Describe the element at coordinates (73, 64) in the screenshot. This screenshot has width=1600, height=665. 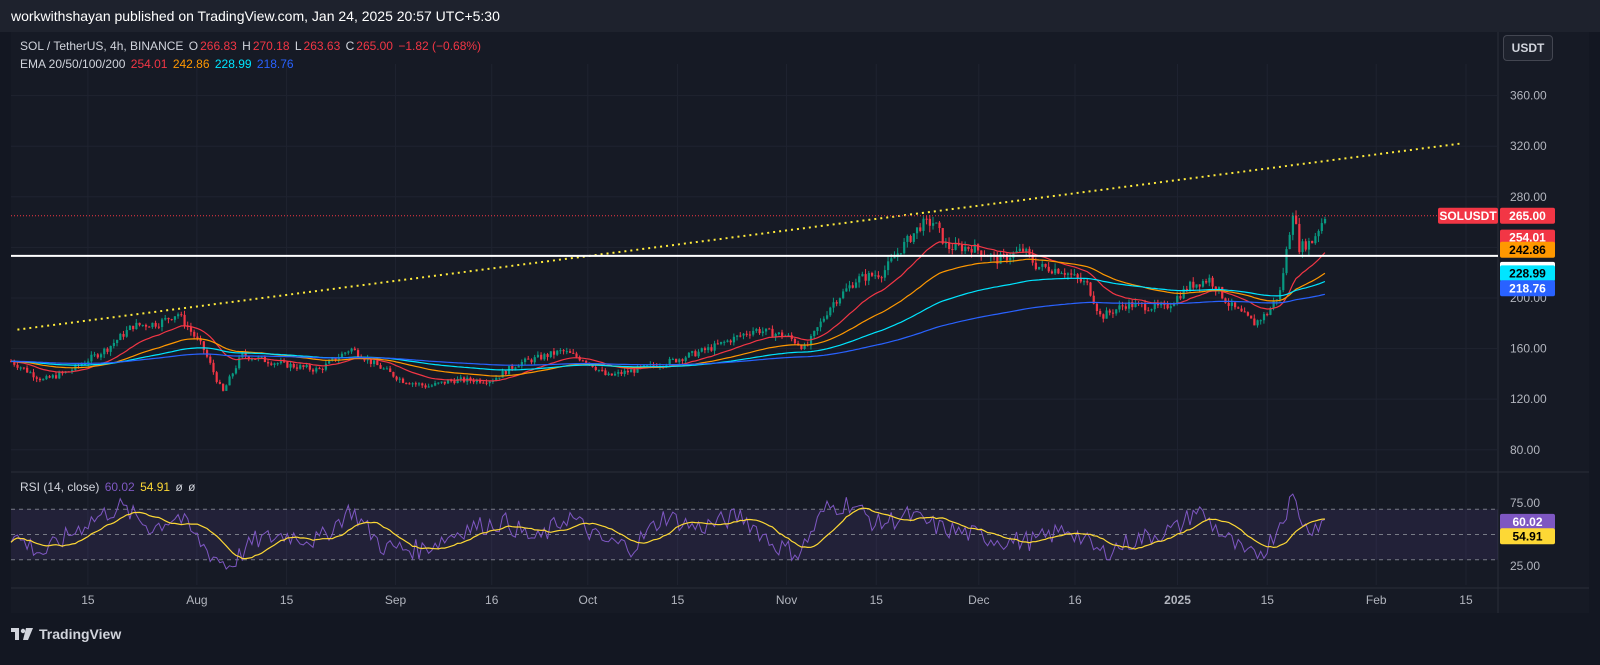
I see `ema-title: EMA 20/50/100/200` at that location.